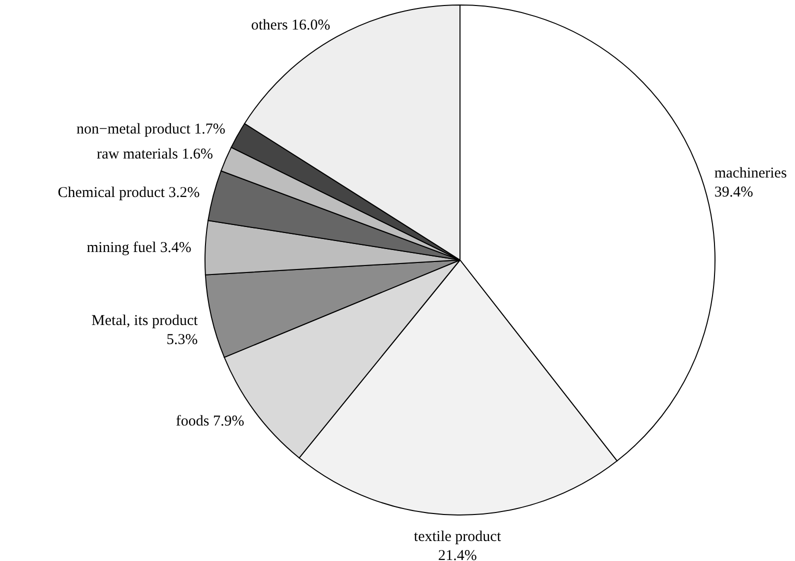 Image resolution: width=795 pixels, height=561 pixels. I want to click on slice-label: textile product, so click(458, 536).